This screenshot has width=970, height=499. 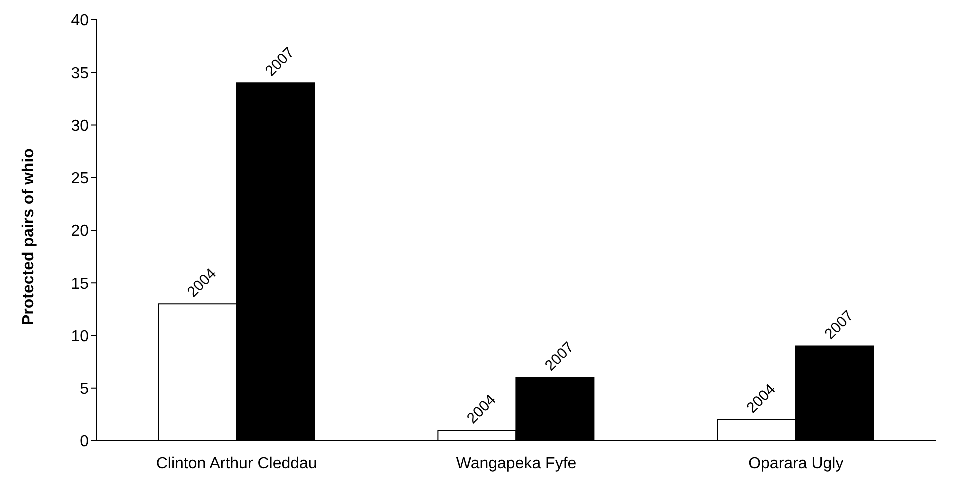 I want to click on y-tick-label: 0, so click(x=85, y=442).